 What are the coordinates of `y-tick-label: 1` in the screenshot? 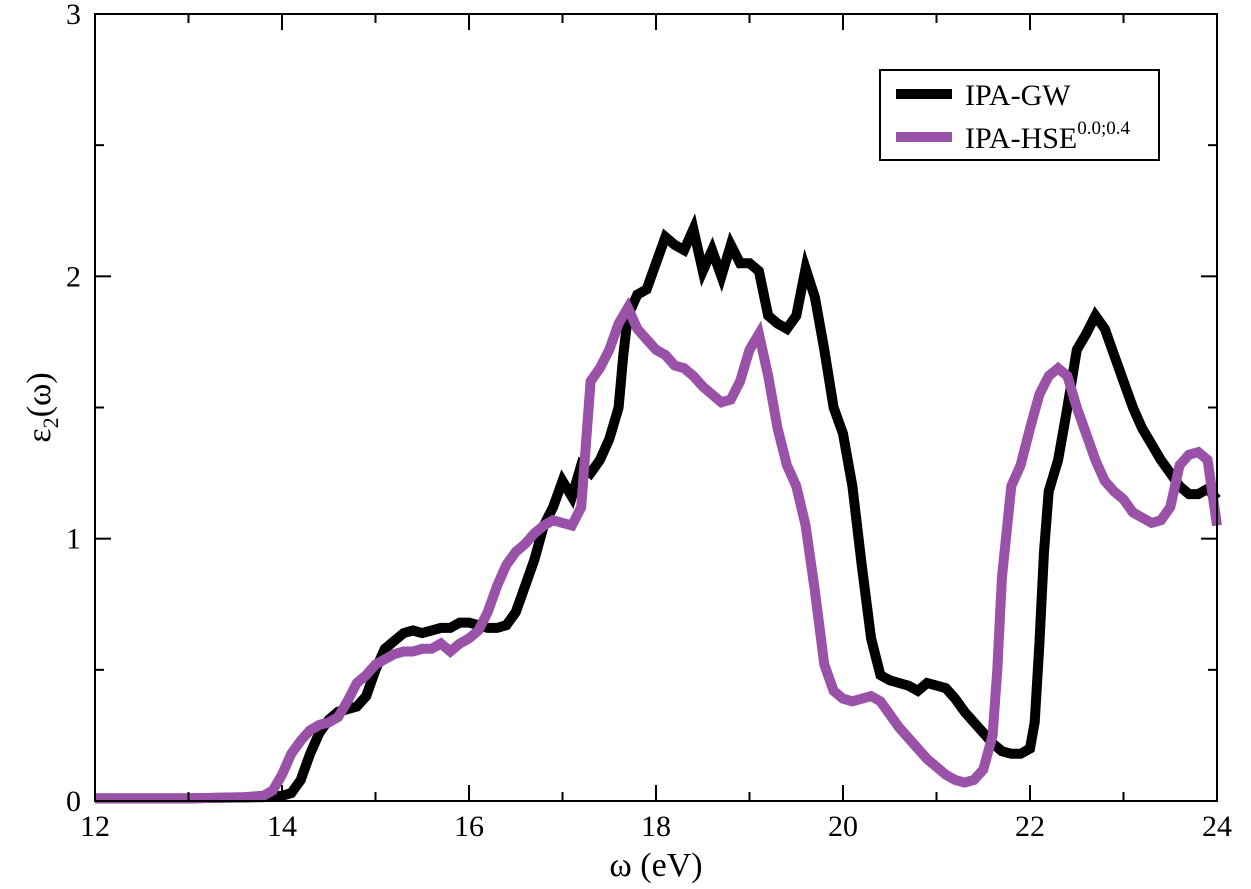 It's located at (73, 539).